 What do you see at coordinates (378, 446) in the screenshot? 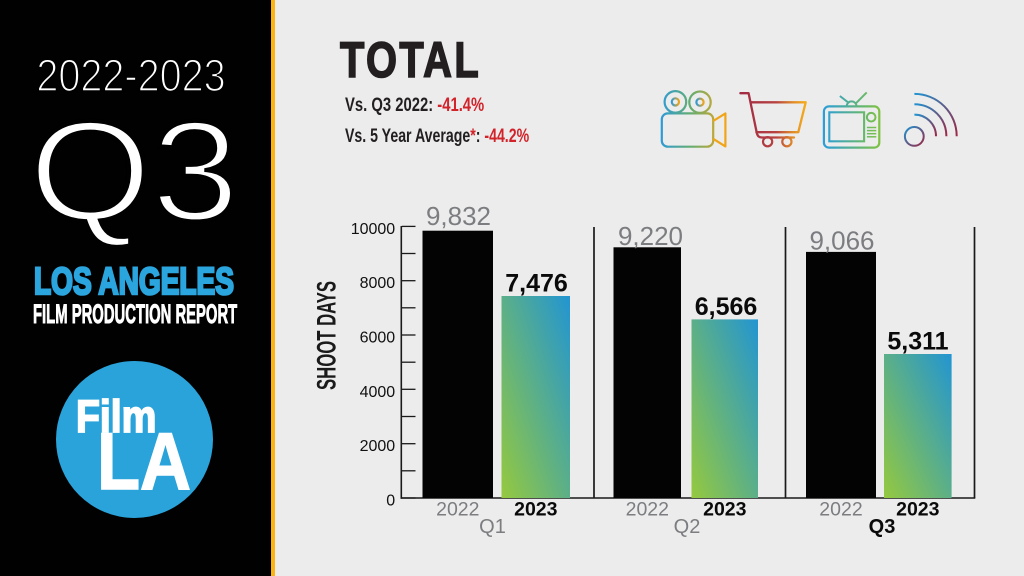
I see `svg-text: 2000` at bounding box center [378, 446].